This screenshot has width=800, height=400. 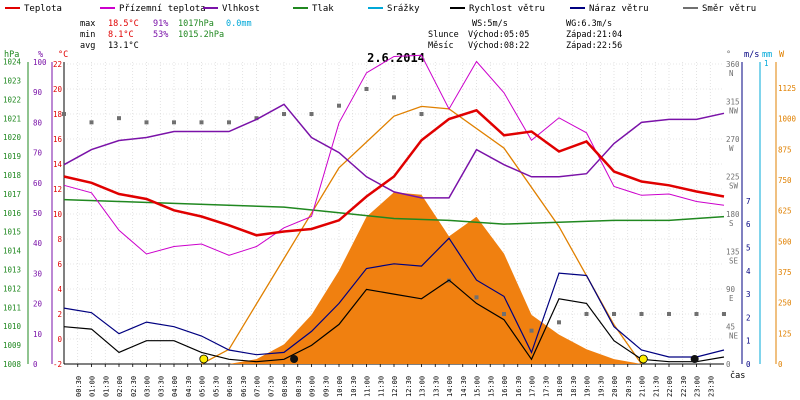 What do you see at coordinates (230, 386) in the screenshot?
I see `tick-label-time: 06:00` at bounding box center [230, 386].